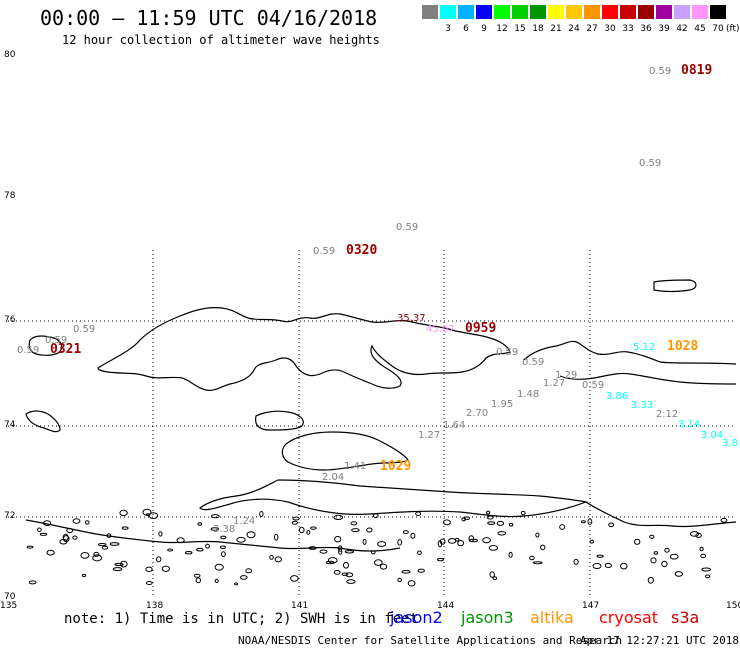 This screenshot has height=650, width=740. What do you see at coordinates (675, 286) in the screenshot?
I see `coastline-island-east-small` at bounding box center [675, 286].